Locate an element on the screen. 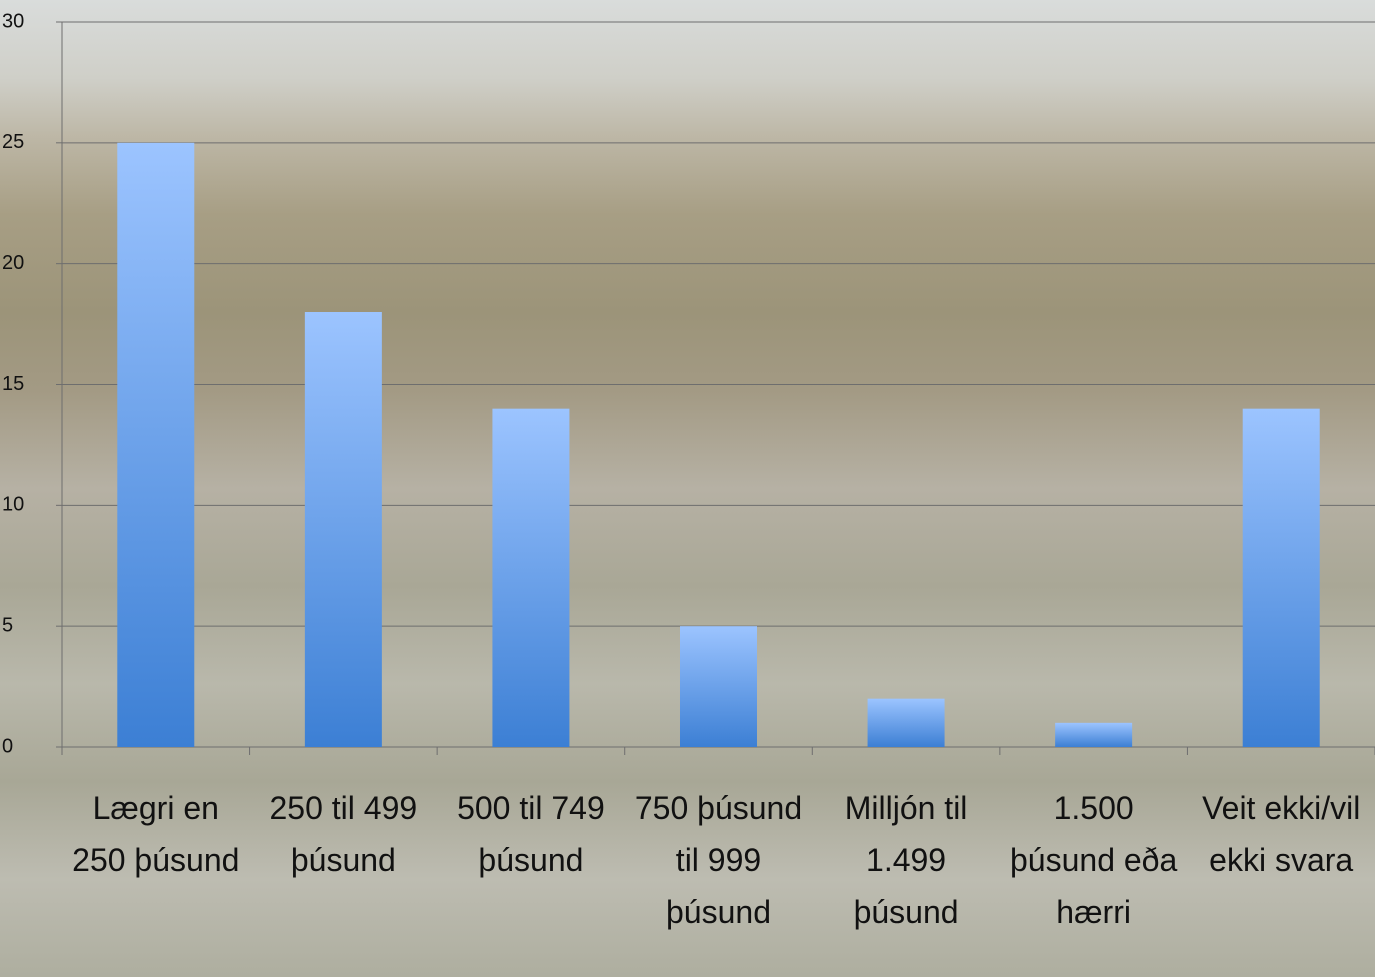 The image size is (1375, 977). x-tick-label: 750 þúsund til 999 þúsund is located at coordinates (718, 860).